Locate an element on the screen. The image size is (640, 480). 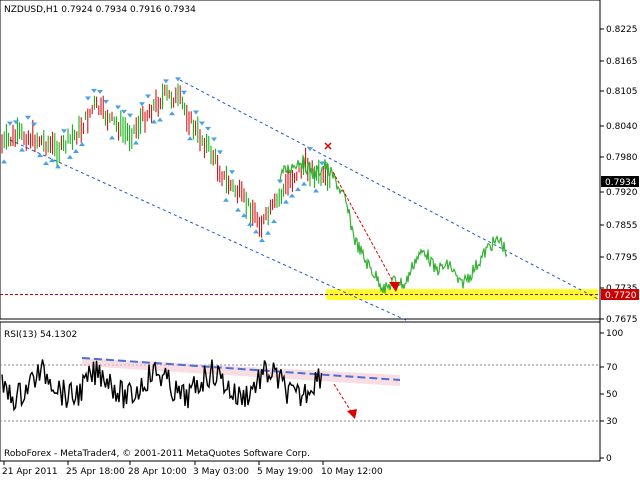
forecast-arrow is located at coordinates (364, 229).